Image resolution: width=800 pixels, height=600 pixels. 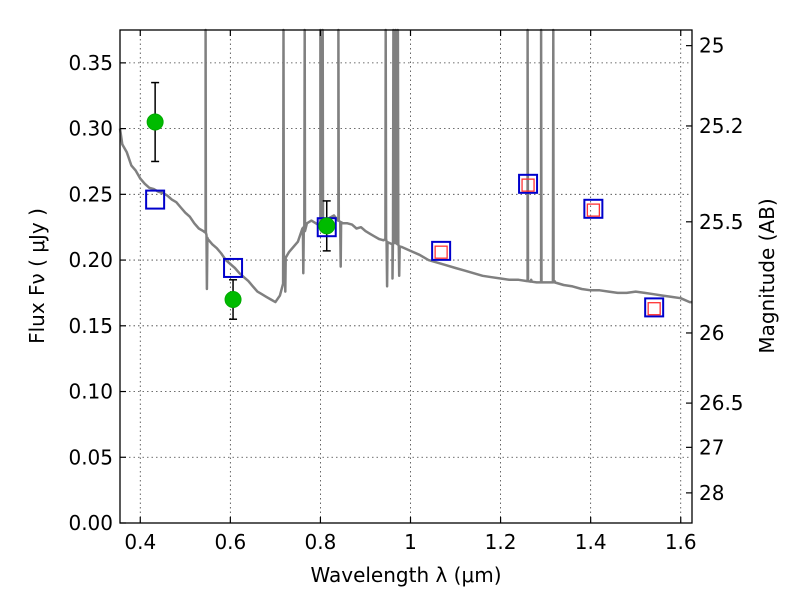 I want to click on x-tick-label: 1.6, so click(x=681, y=542).